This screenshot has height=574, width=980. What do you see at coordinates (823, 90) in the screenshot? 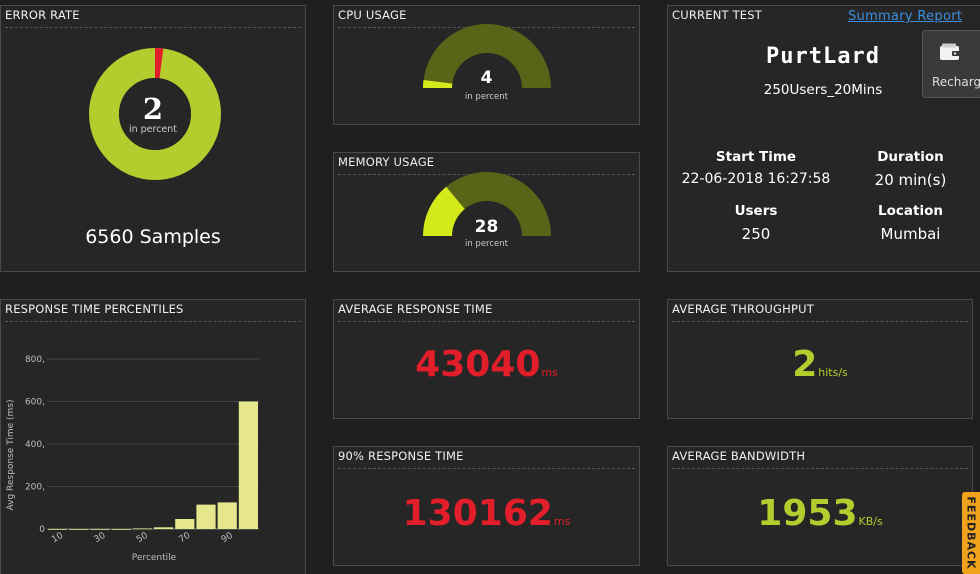
I see `test-name: 250Users_20Mins` at bounding box center [823, 90].